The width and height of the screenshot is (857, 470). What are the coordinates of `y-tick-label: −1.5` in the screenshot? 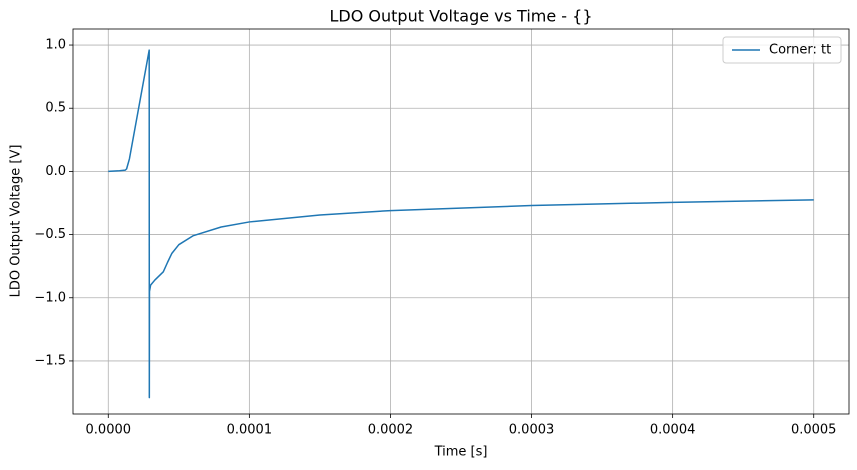 It's located at (50, 360).